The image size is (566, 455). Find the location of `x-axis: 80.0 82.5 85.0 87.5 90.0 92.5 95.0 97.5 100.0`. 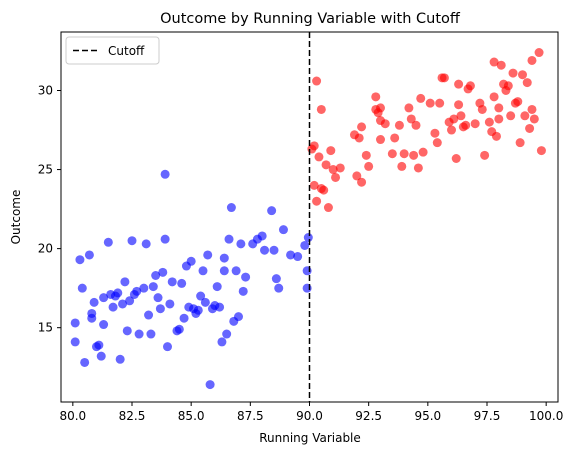

x-axis: 80.0 82.5 85.0 87.5 90.0 92.5 95.0 97.5 100.0 is located at coordinates (311, 412).